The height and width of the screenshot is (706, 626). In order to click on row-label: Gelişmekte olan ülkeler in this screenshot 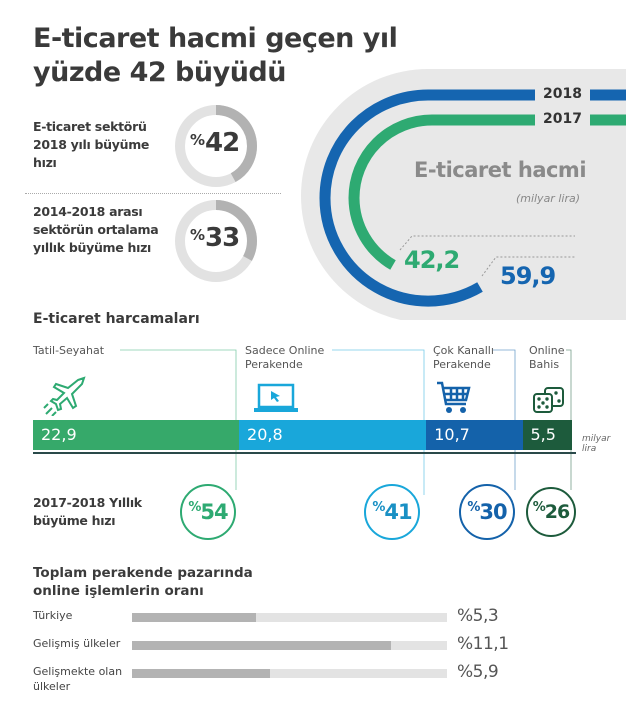, I will do `click(78, 679)`.